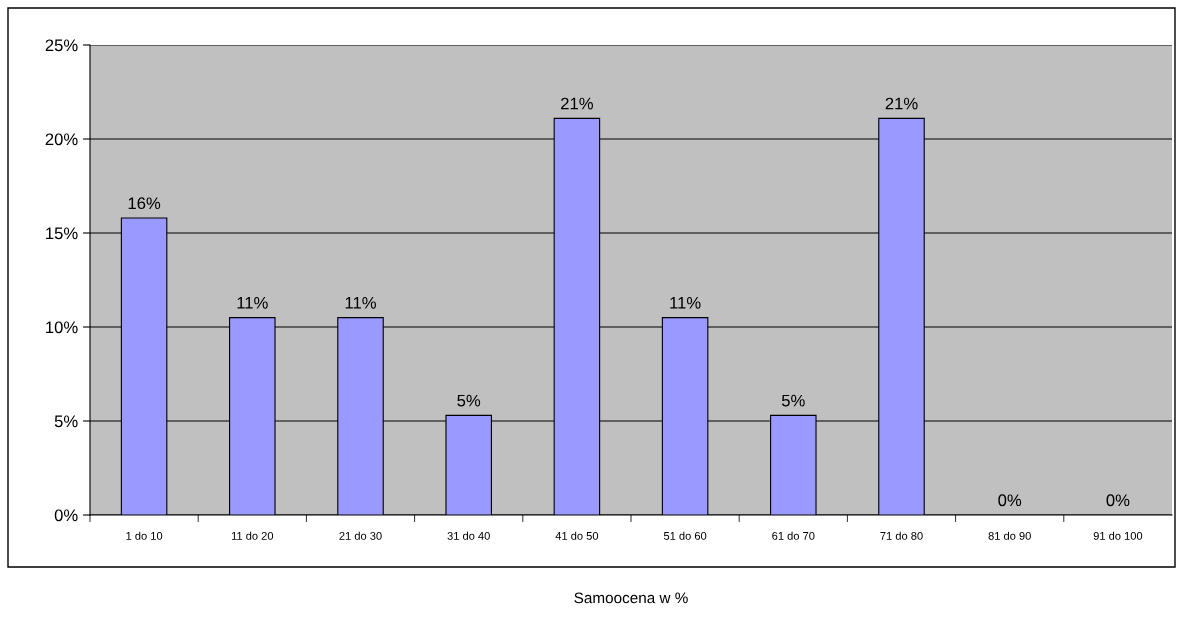 This screenshot has height=619, width=1178. What do you see at coordinates (66, 421) in the screenshot?
I see `y-tick-label: 5%` at bounding box center [66, 421].